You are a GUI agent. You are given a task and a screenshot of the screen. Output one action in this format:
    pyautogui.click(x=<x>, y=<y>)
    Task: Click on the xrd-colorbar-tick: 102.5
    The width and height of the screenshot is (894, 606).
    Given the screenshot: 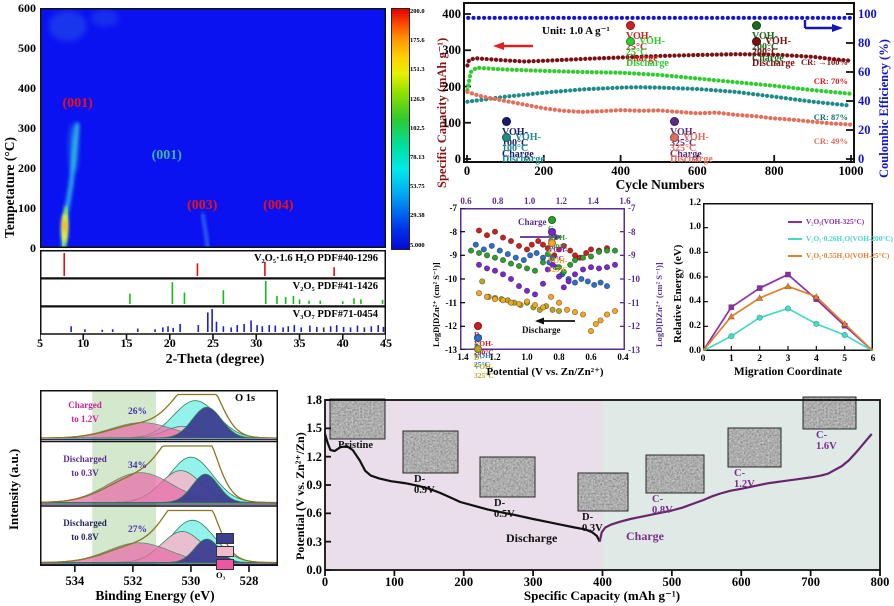 What is the action you would take?
    pyautogui.click(x=417, y=128)
    